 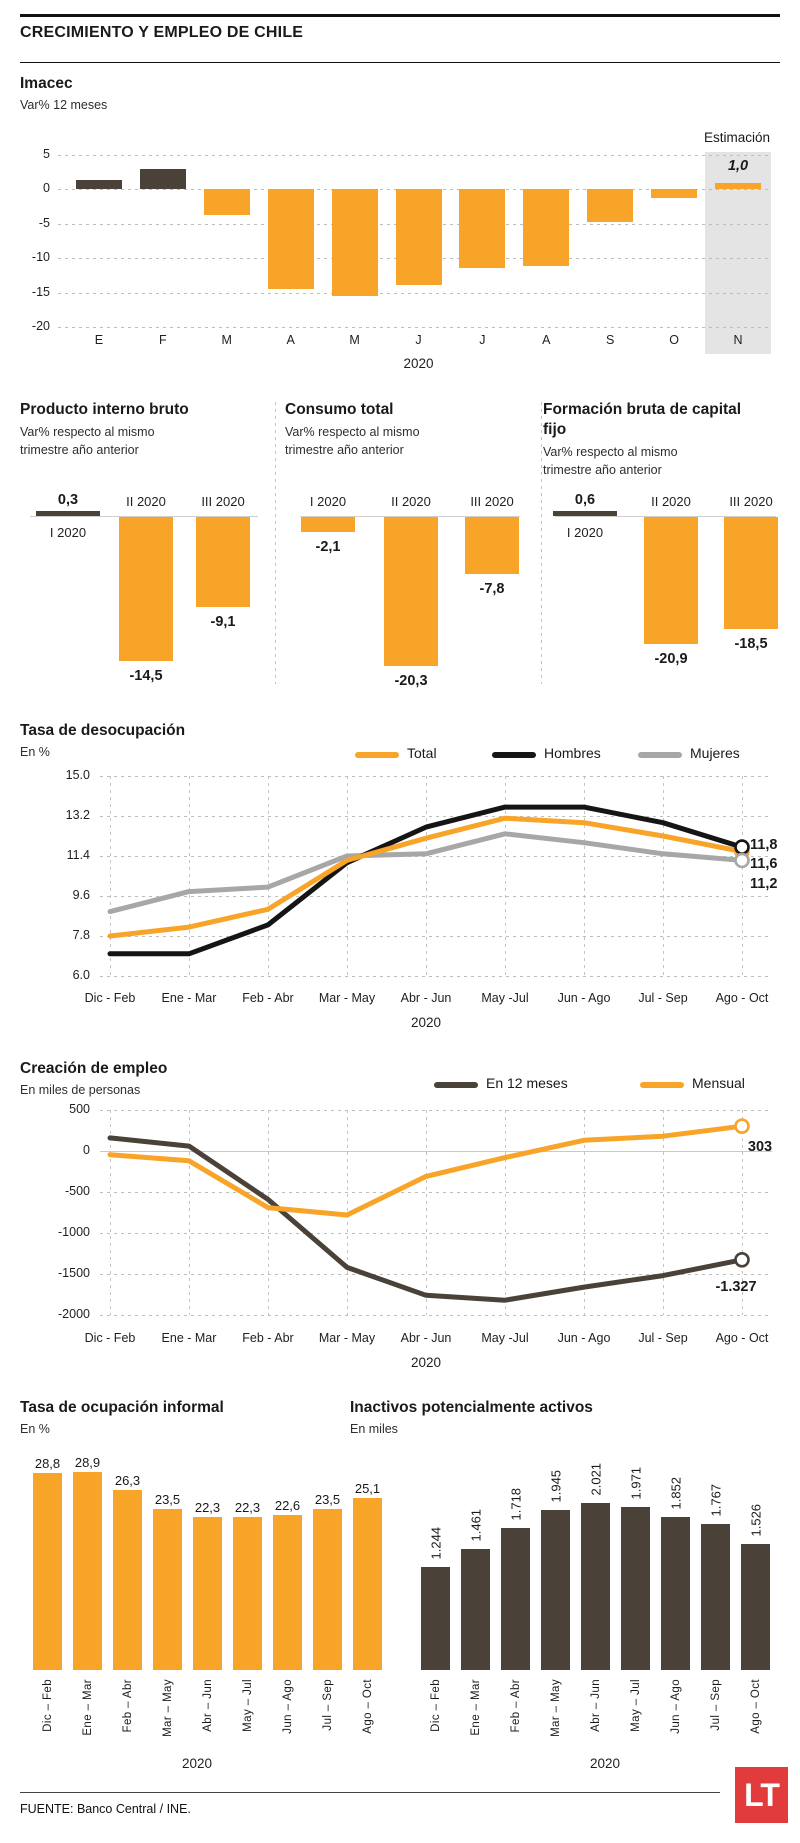 I want to click on bar-value-label: 1.971, so click(x=635, y=1483).